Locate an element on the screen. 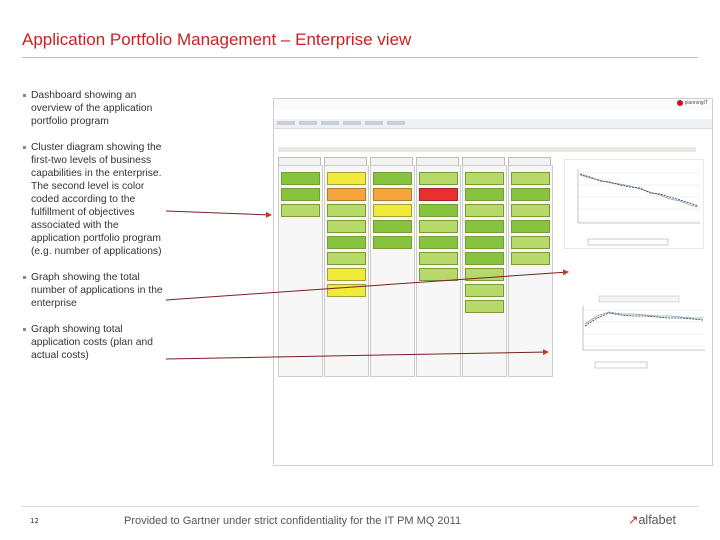 The width and height of the screenshot is (720, 540). brand-name: alfabet is located at coordinates (657, 520).